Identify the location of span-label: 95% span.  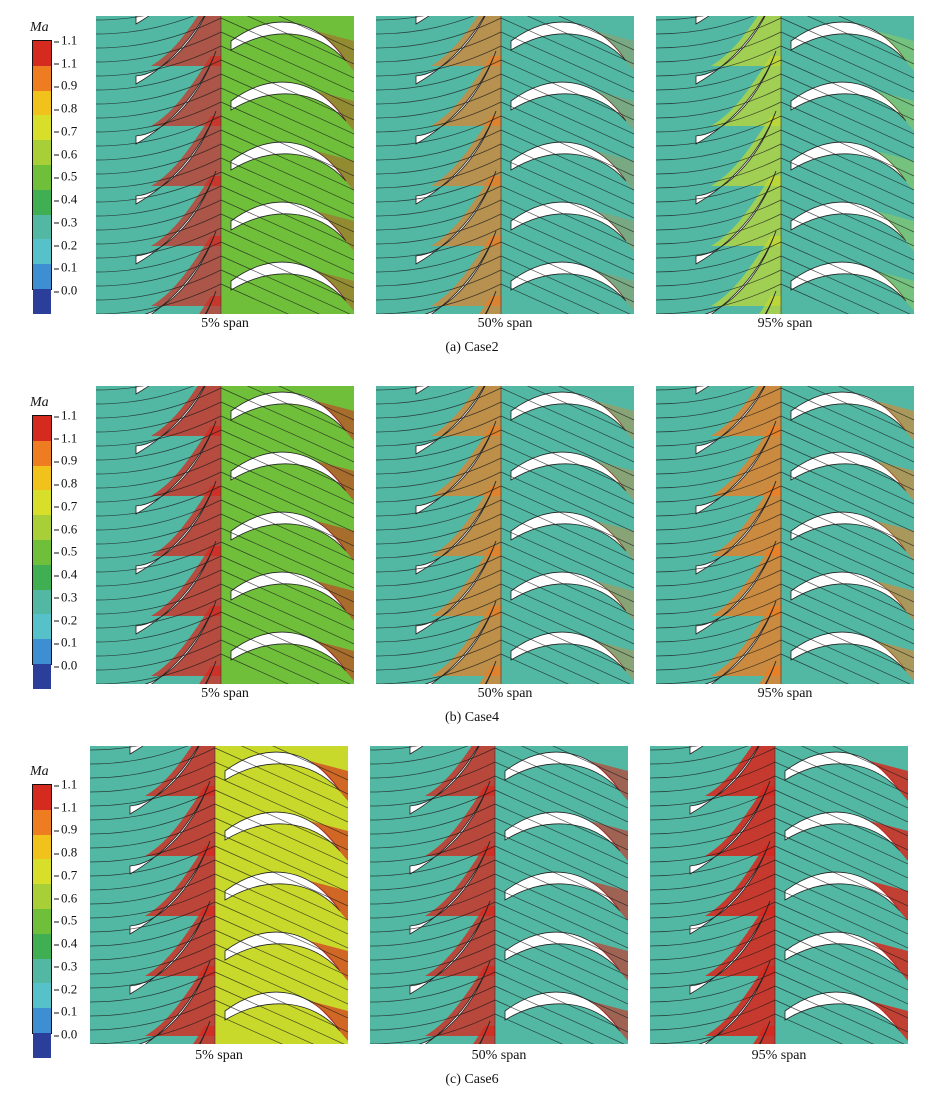
(785, 693).